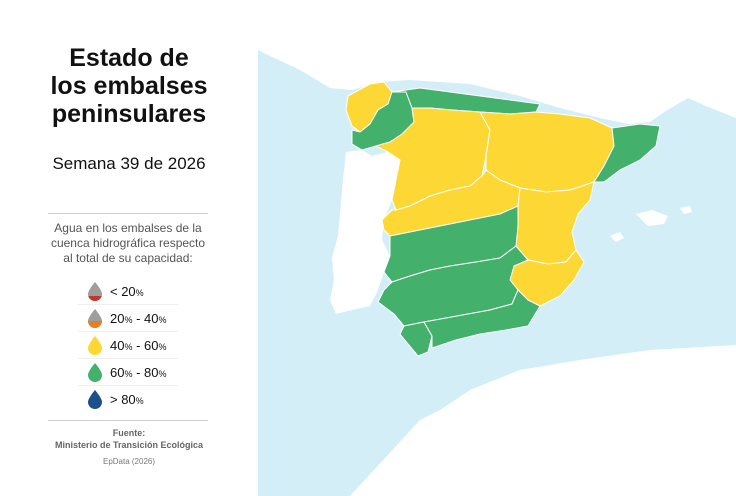 The height and width of the screenshot is (496, 736). I want to click on map-subtitle: Semana 39 de 2026, so click(129, 163).